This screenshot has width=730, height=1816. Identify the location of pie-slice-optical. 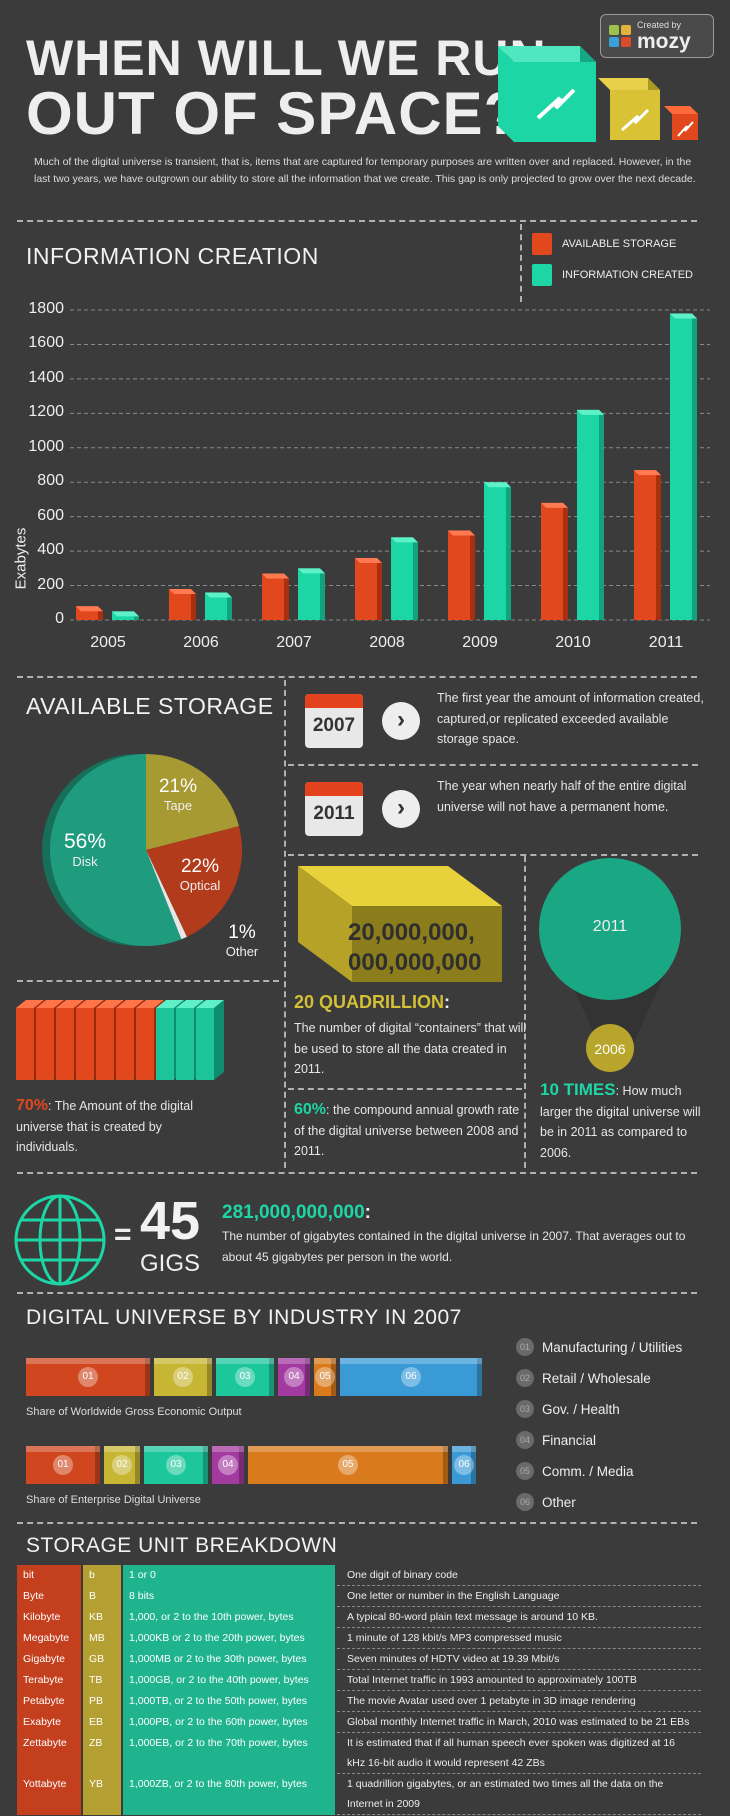
(194, 881).